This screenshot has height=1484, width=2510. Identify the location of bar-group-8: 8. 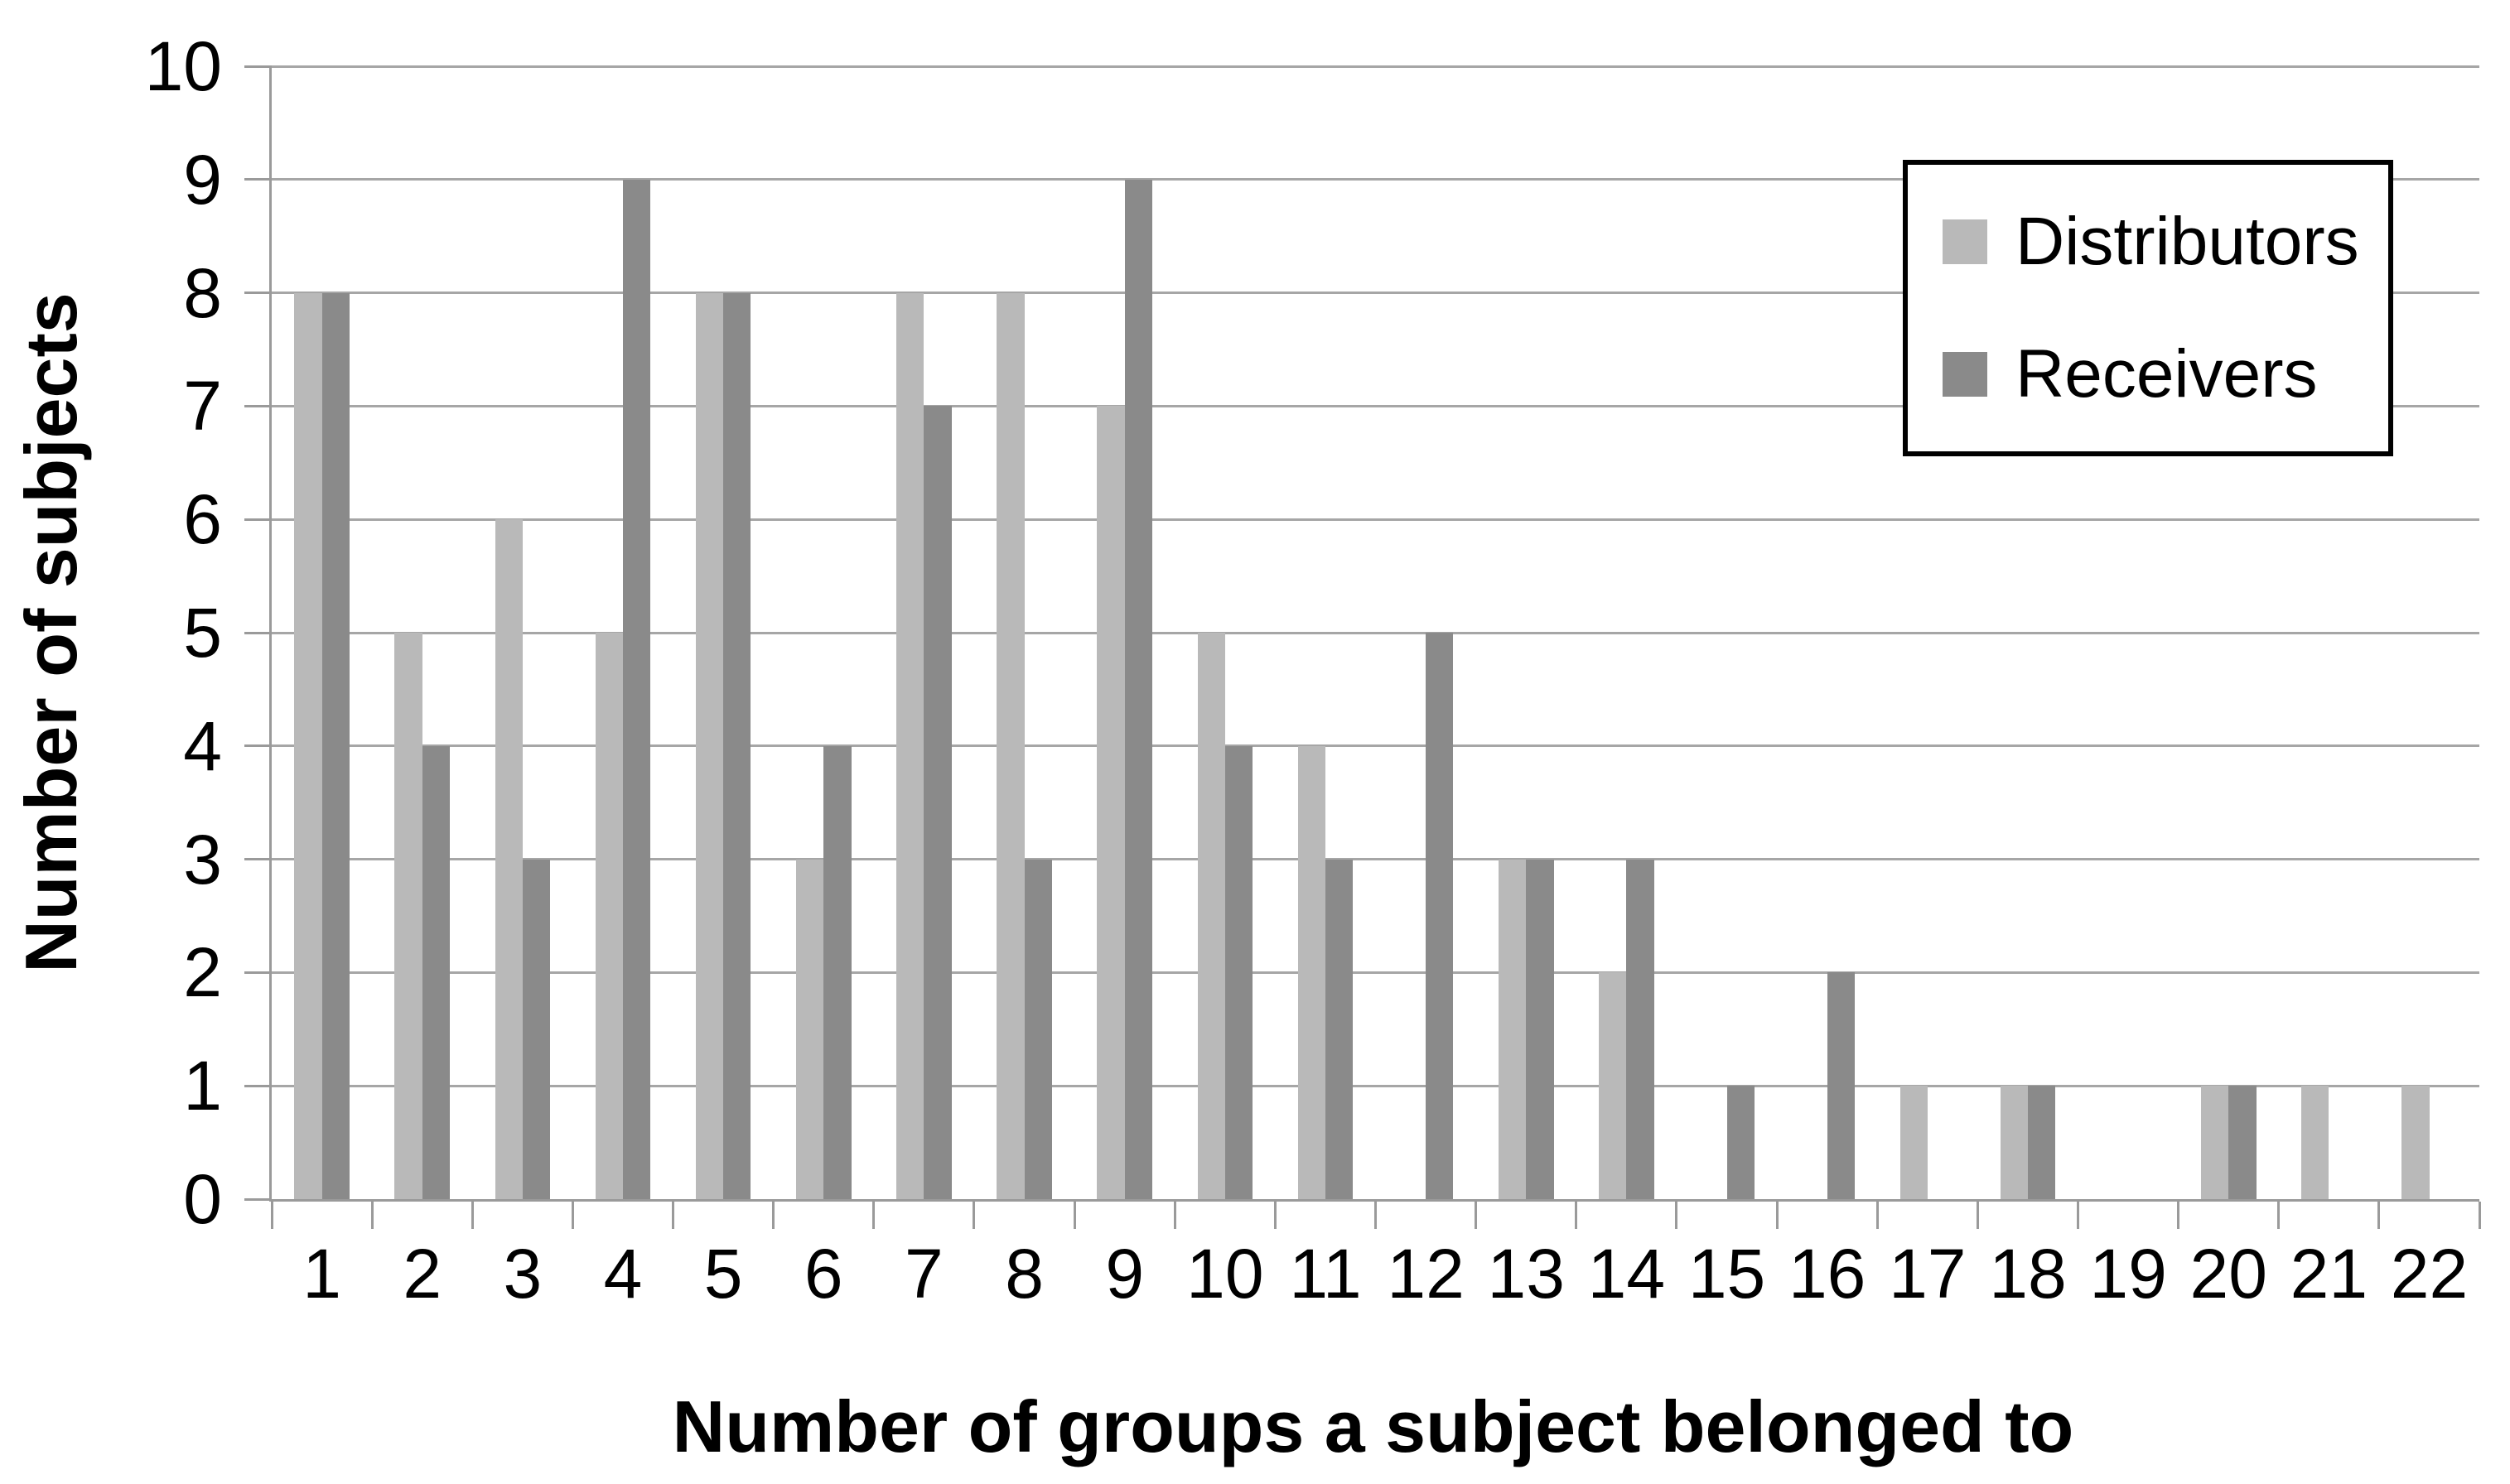
(1024, 687).